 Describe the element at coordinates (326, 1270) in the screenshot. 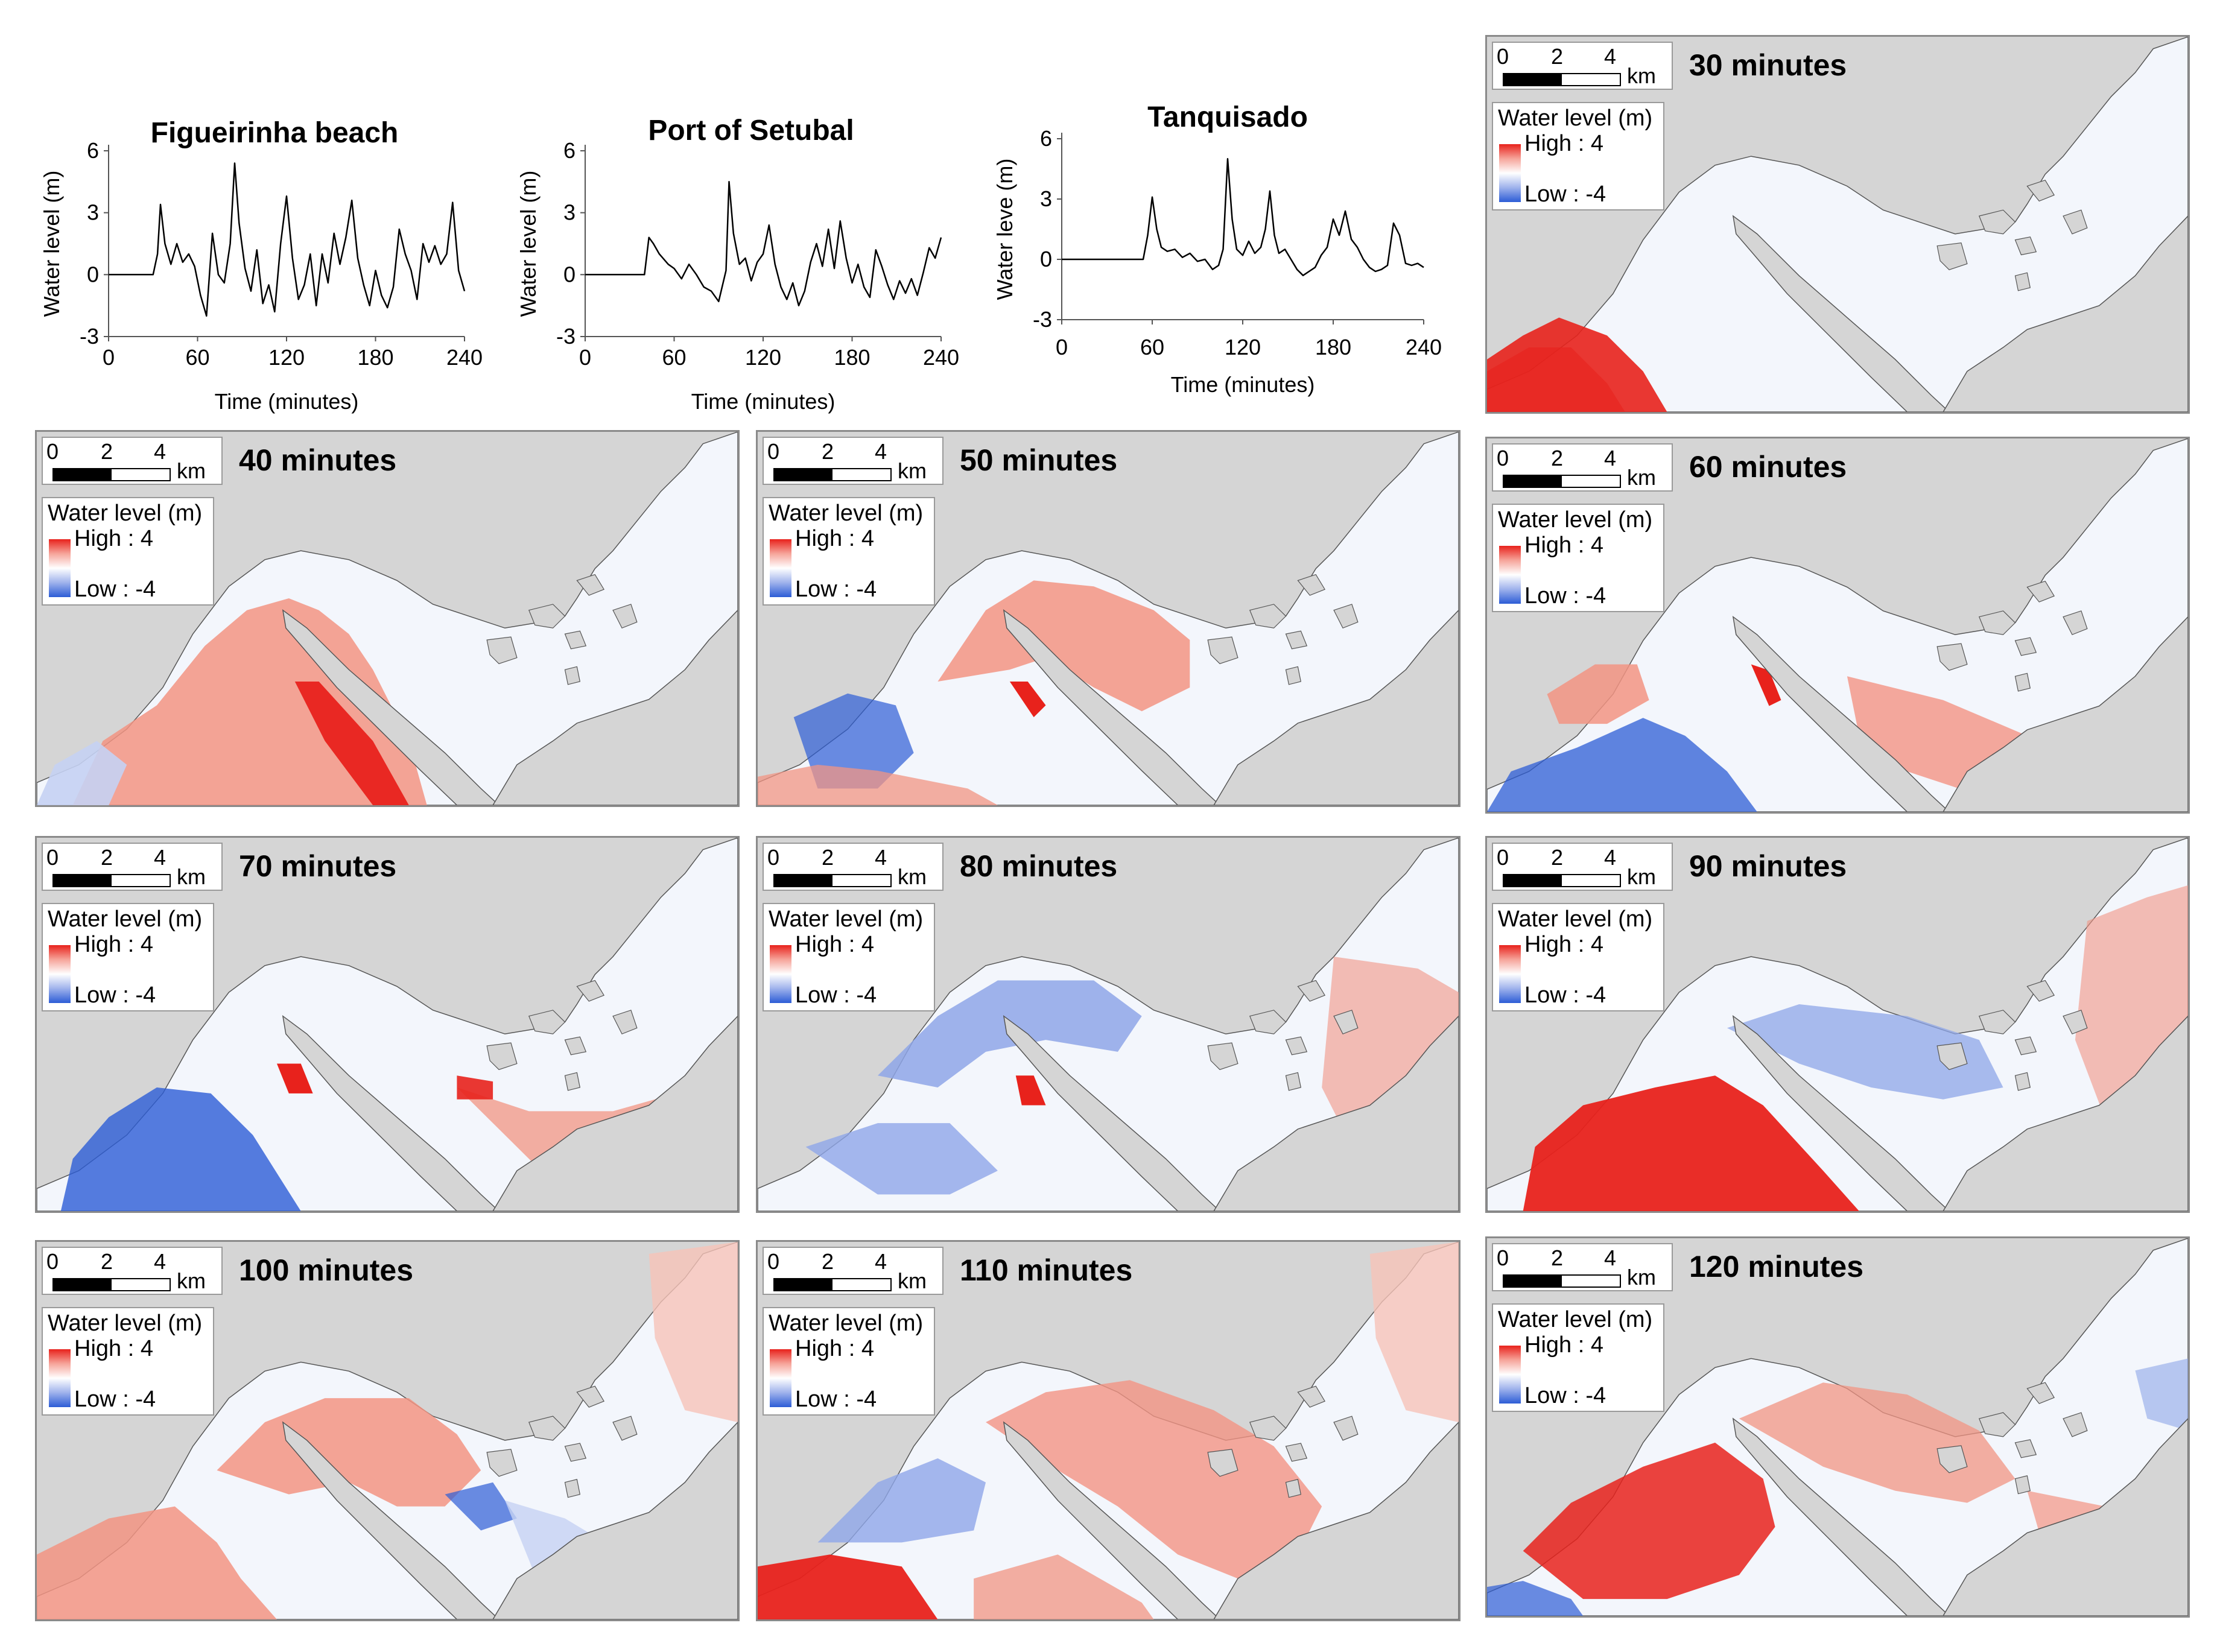

I see `map-panel-title: 100 minutes` at that location.